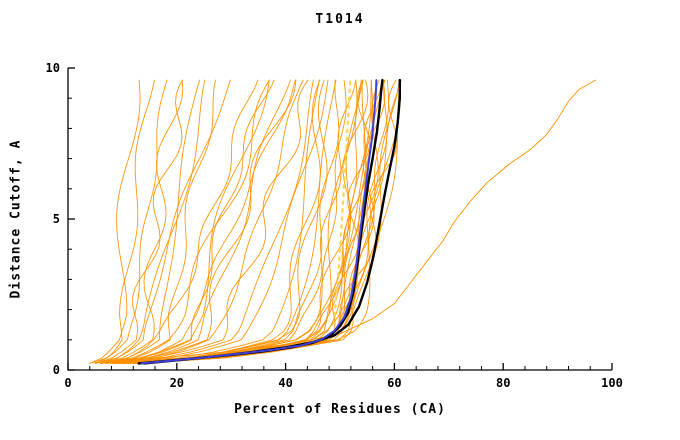 This screenshot has height=440, width=680. Describe the element at coordinates (285, 383) in the screenshot. I see `x-tick-label: 40` at that location.